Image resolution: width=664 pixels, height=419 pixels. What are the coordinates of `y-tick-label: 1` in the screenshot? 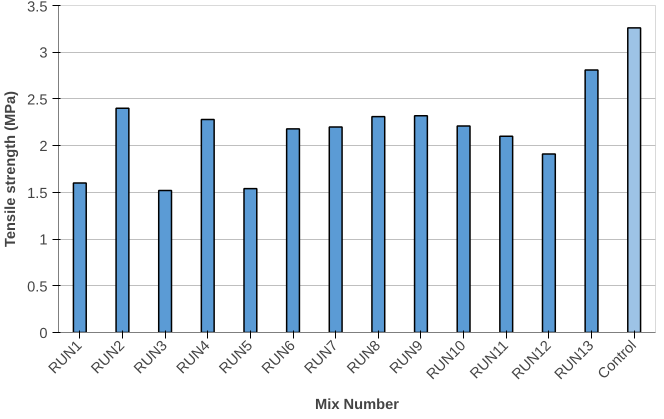 It's located at (43, 240).